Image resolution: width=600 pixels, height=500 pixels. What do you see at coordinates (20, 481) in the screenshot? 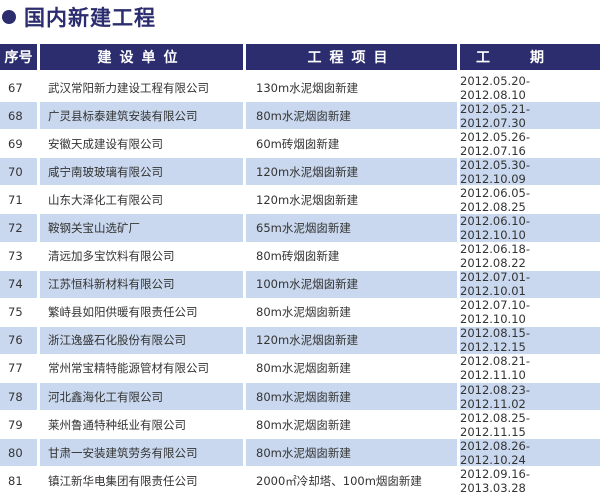
I see `row-no: 81` at bounding box center [20, 481].